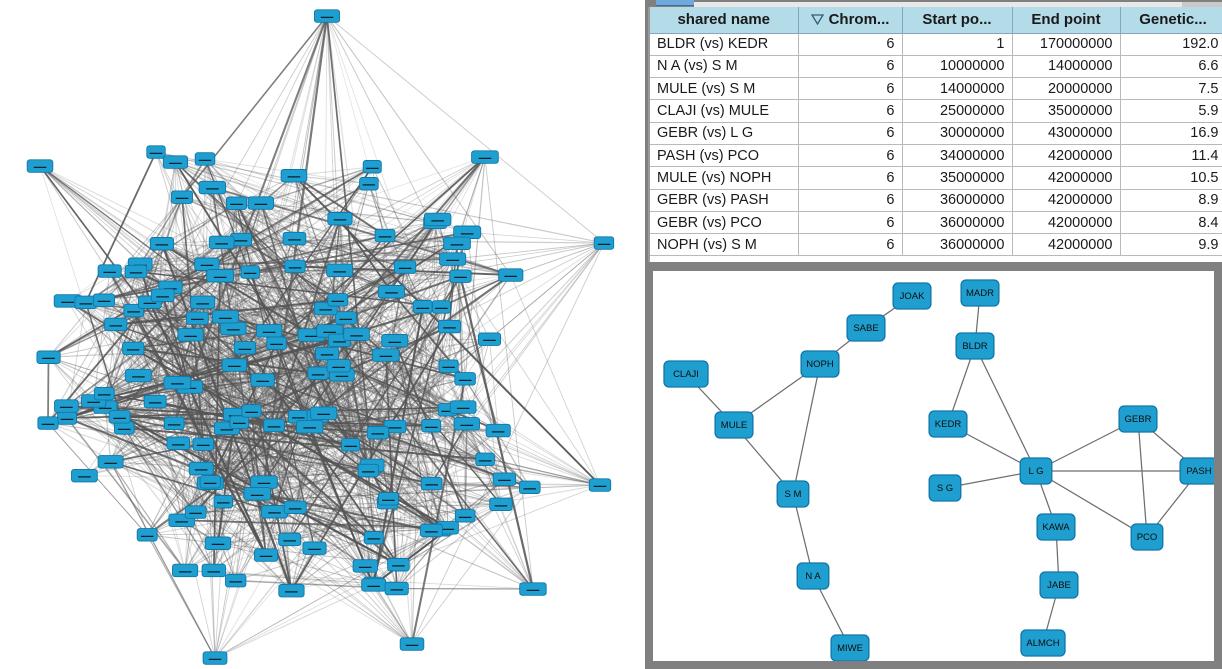 This screenshot has height=669, width=1222. What do you see at coordinates (975, 346) in the screenshot?
I see `subnetwork-node: BLDR` at bounding box center [975, 346].